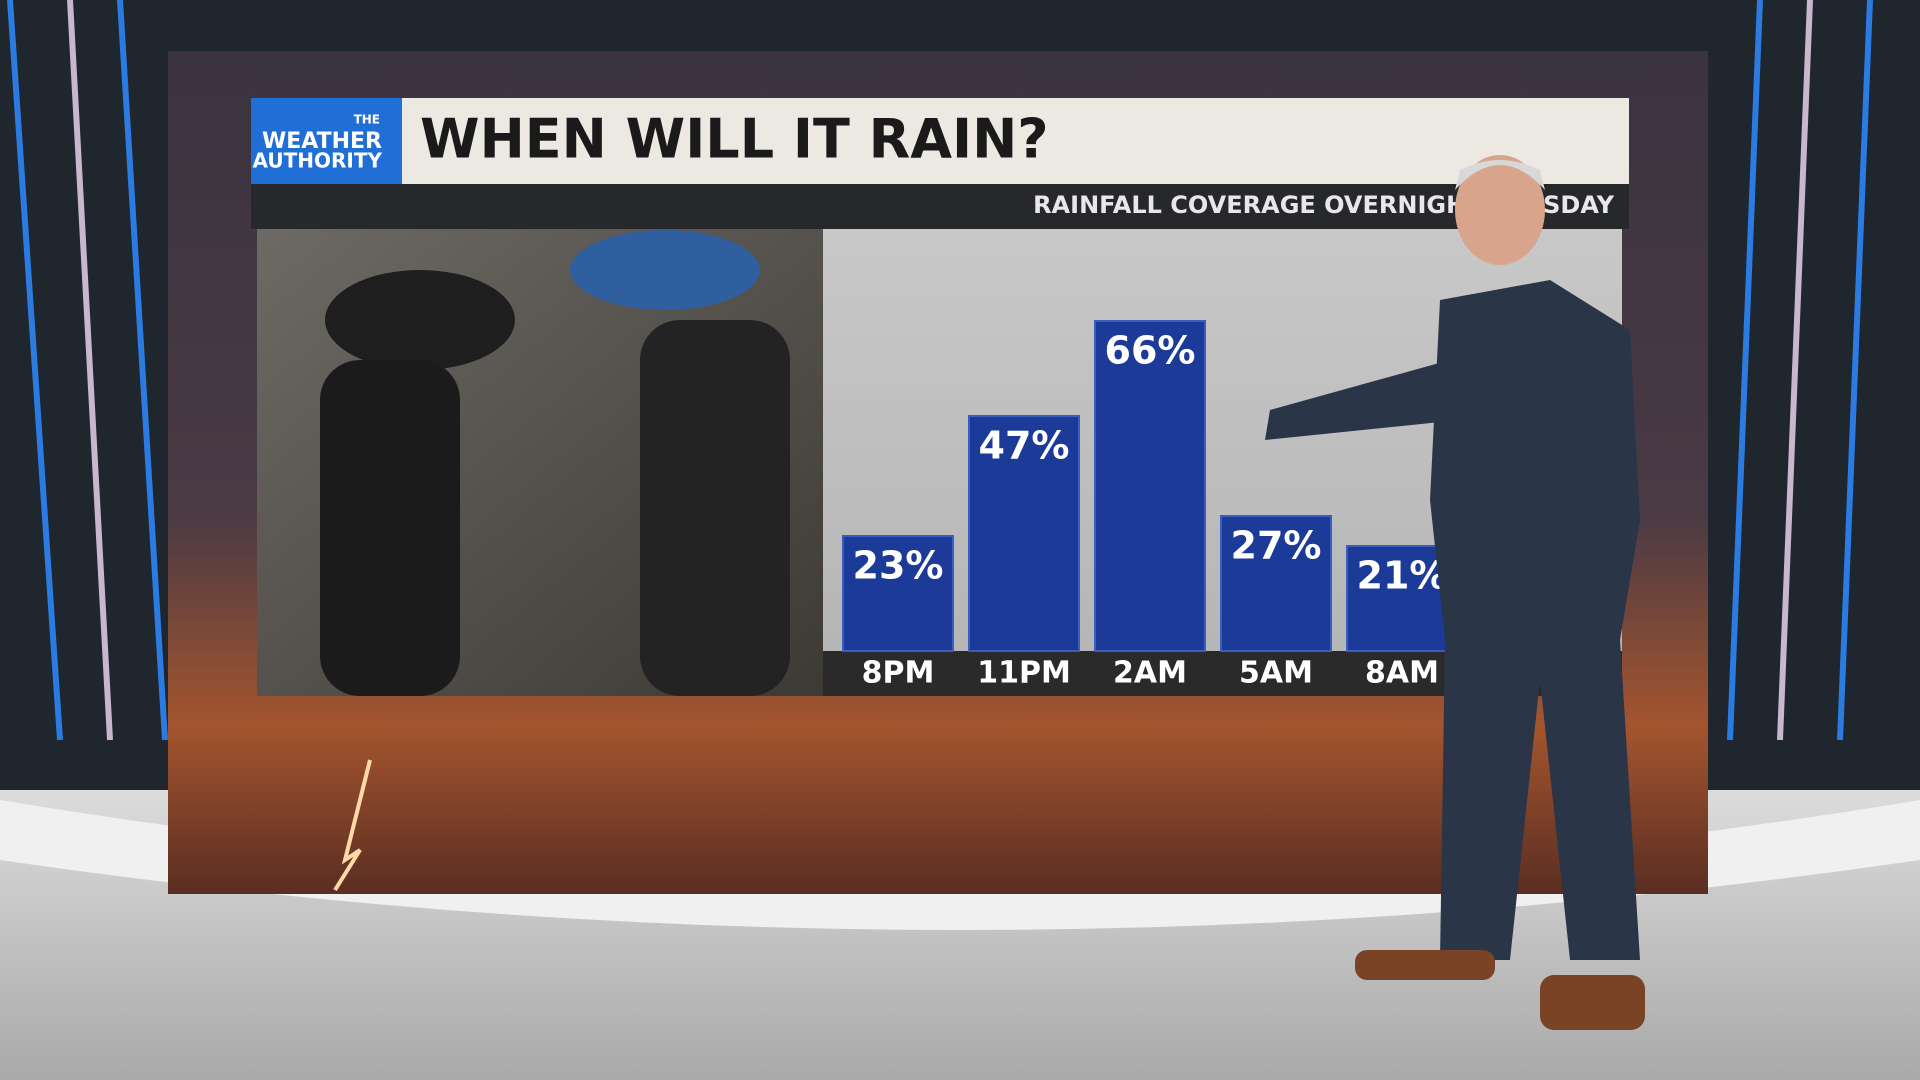  I want to click on value-label: 66%, so click(1150, 351).